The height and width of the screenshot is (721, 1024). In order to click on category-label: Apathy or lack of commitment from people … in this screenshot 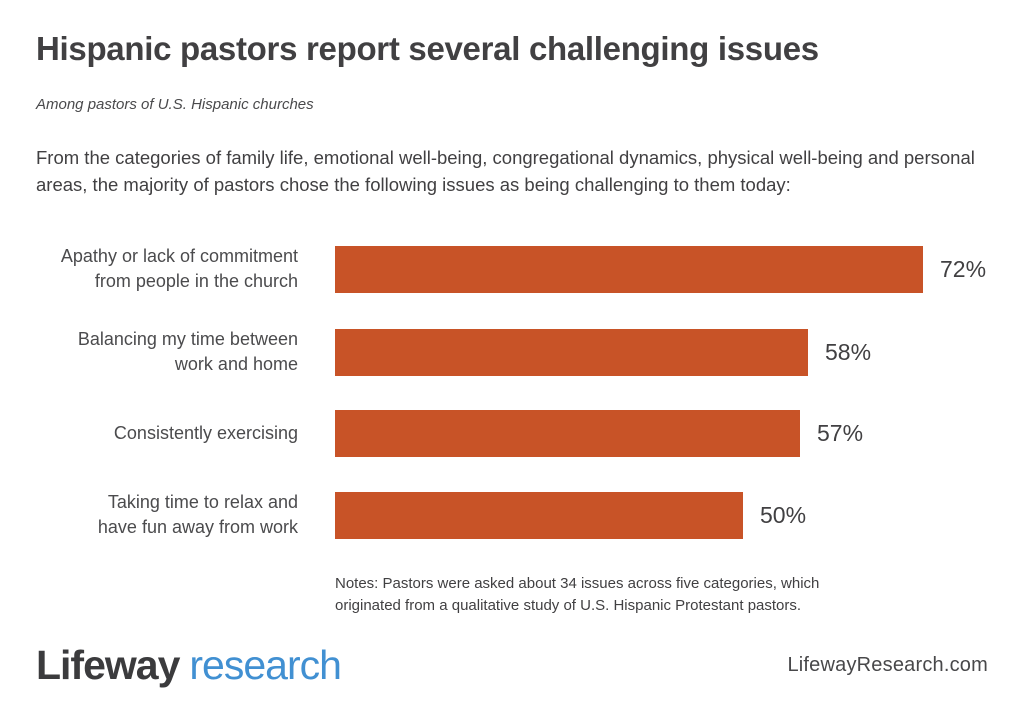, I will do `click(179, 268)`.